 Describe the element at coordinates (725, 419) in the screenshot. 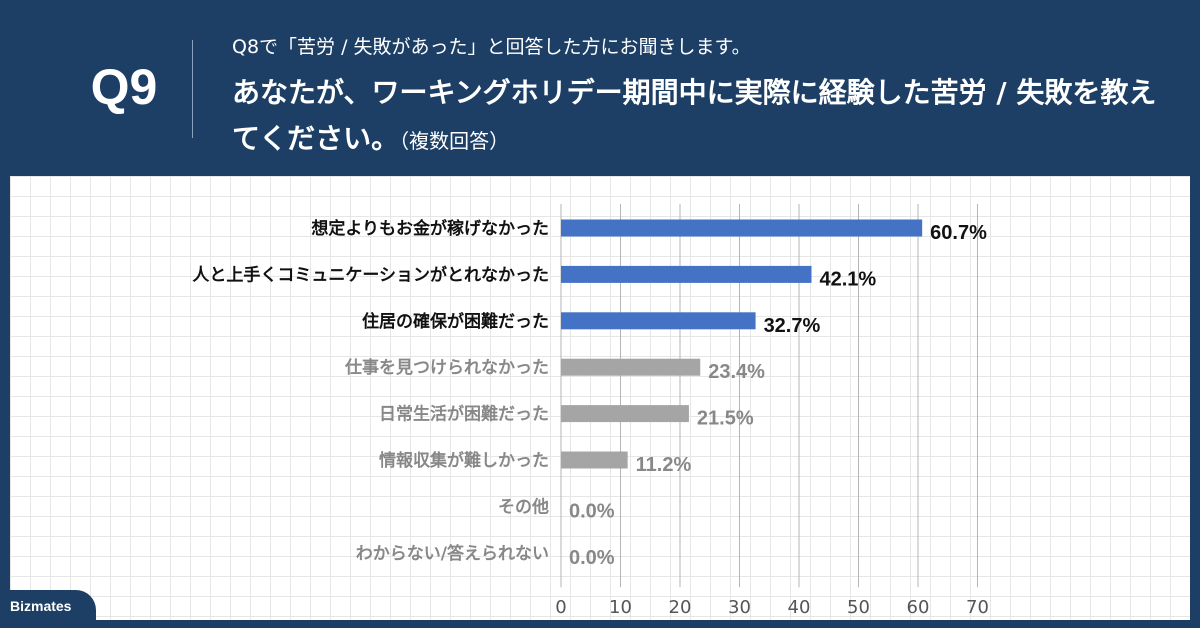

I see `value-label: 21.5%` at that location.